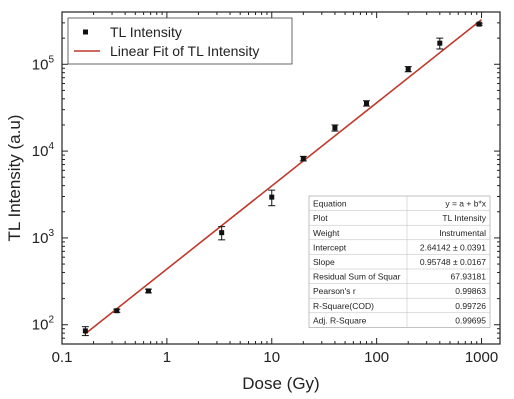  I want to click on x-tick-label: 0.1, so click(62, 357).